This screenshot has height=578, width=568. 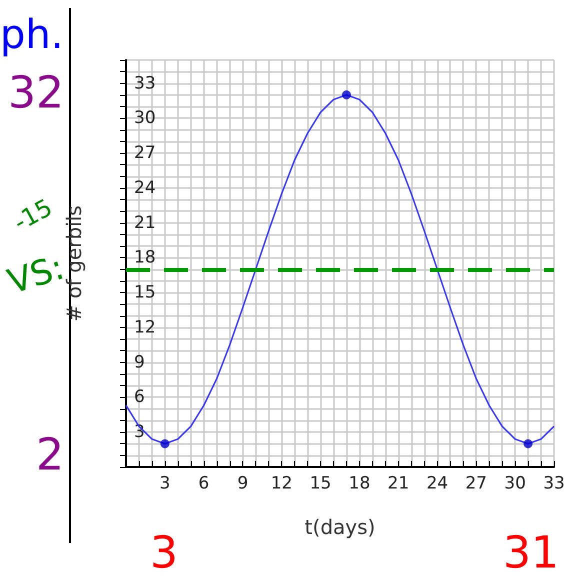 I want to click on y-tick-label: 18, so click(x=145, y=258).